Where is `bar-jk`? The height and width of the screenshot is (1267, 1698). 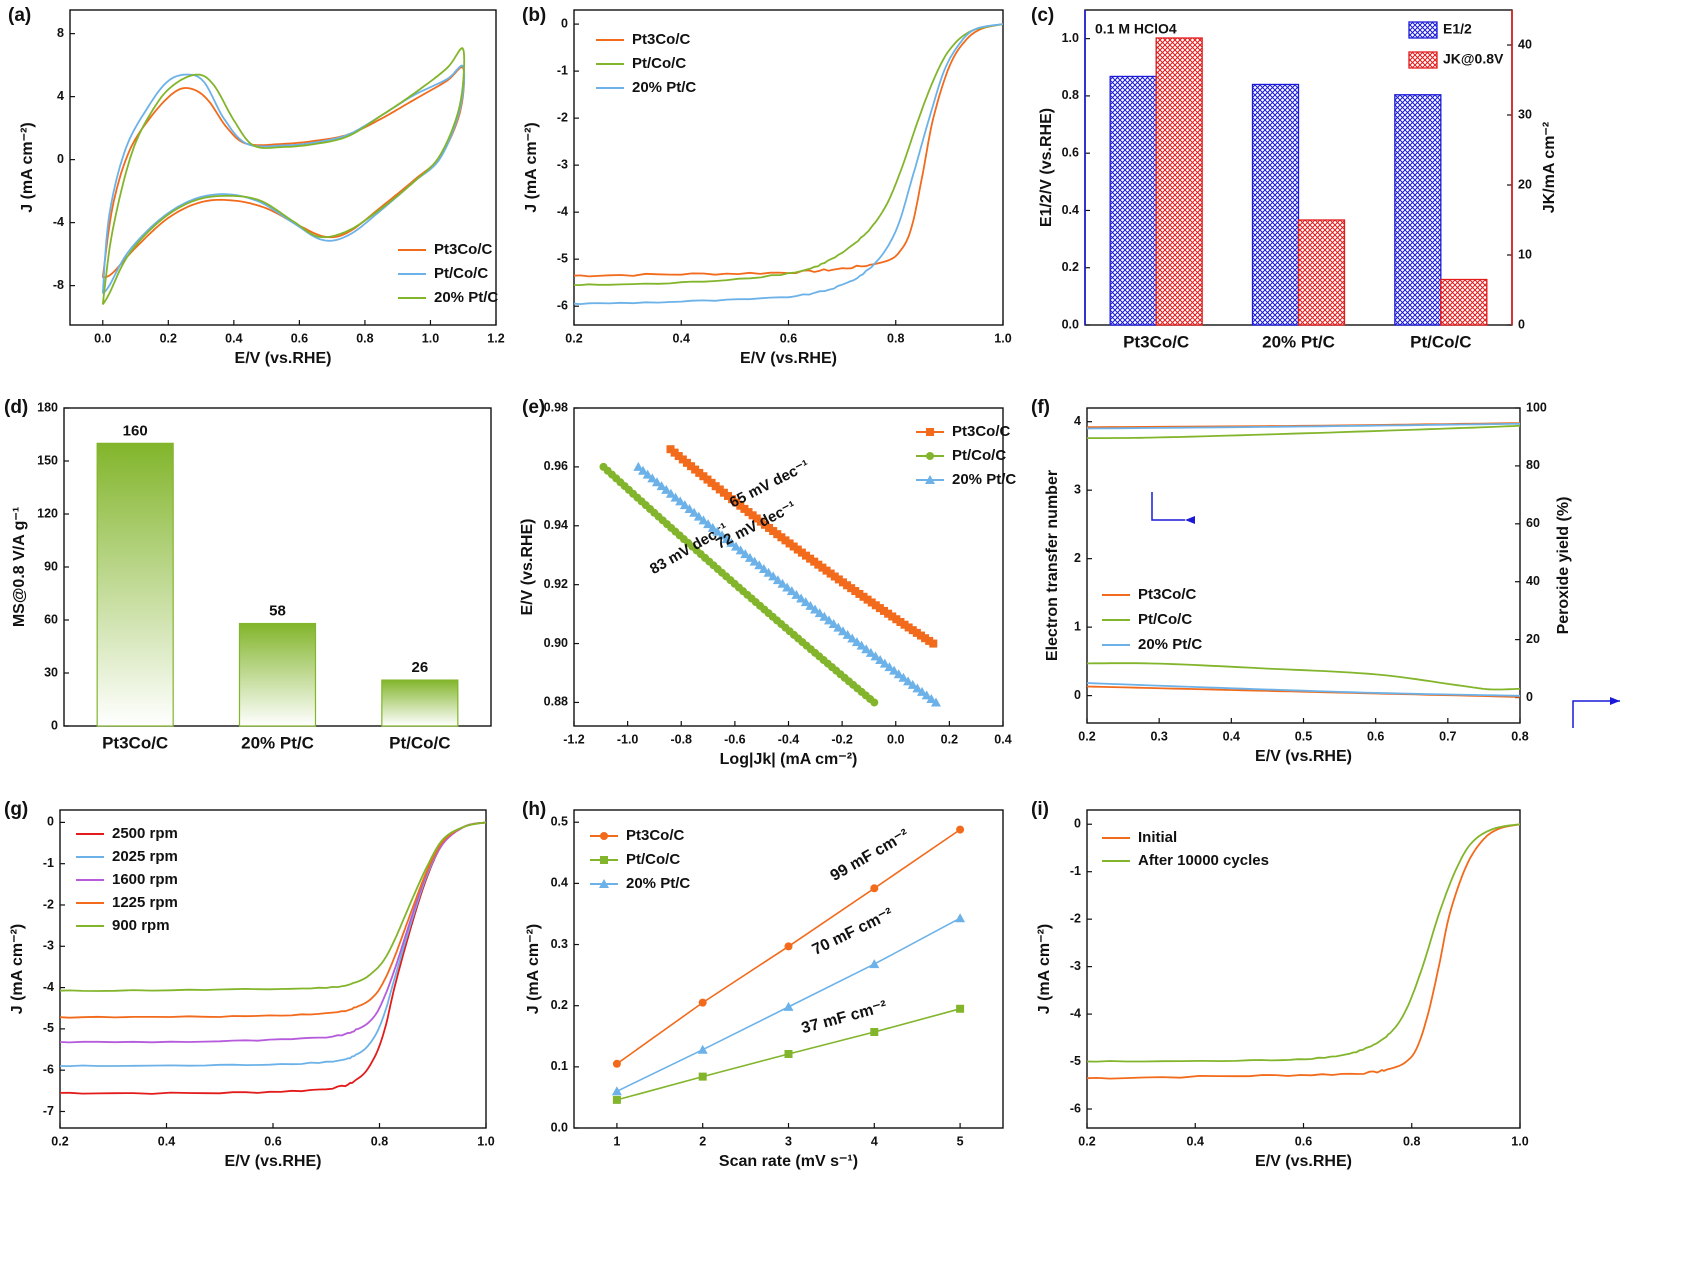
bar-jk is located at coordinates (1321, 272).